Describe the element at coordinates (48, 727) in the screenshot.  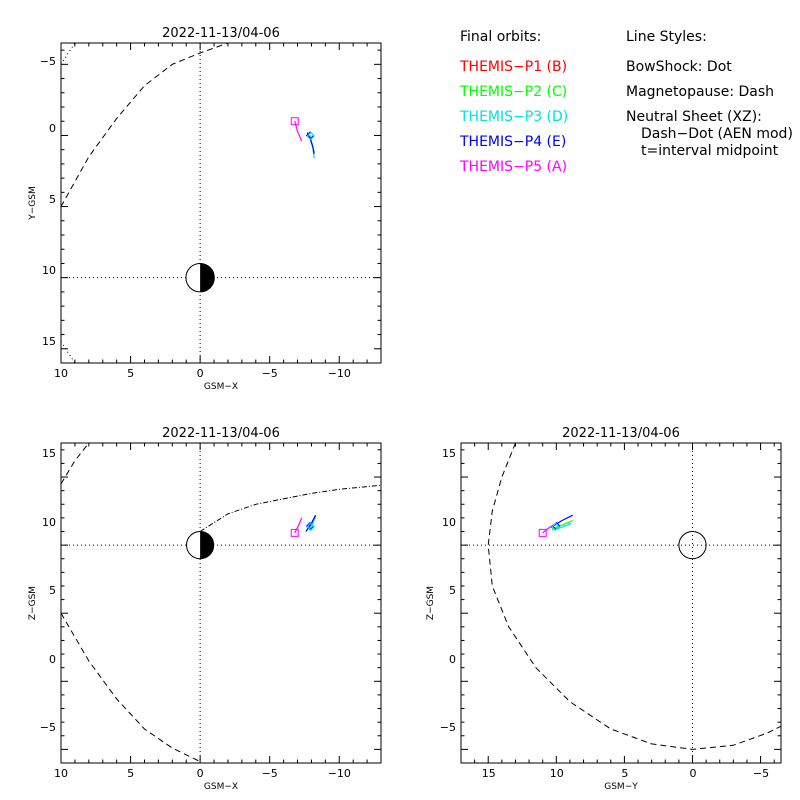
I see `panel-xz-ytick-5: −5` at that location.